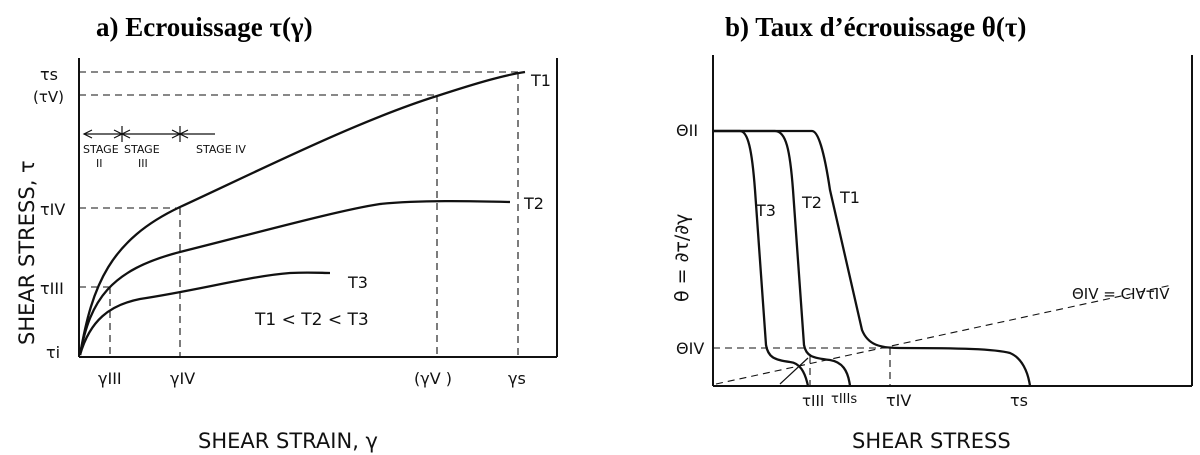 The height and width of the screenshot is (455, 1200). Describe the element at coordinates (204, 313) in the screenshot. I see `curve-t3` at that location.